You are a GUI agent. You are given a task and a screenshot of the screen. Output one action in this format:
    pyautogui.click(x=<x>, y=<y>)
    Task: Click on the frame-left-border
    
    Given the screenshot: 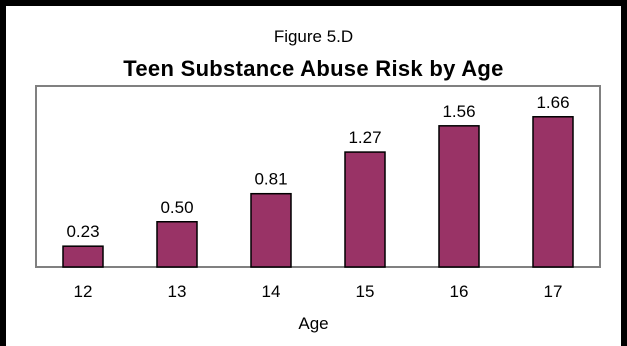 What is the action you would take?
    pyautogui.click(x=3, y=173)
    